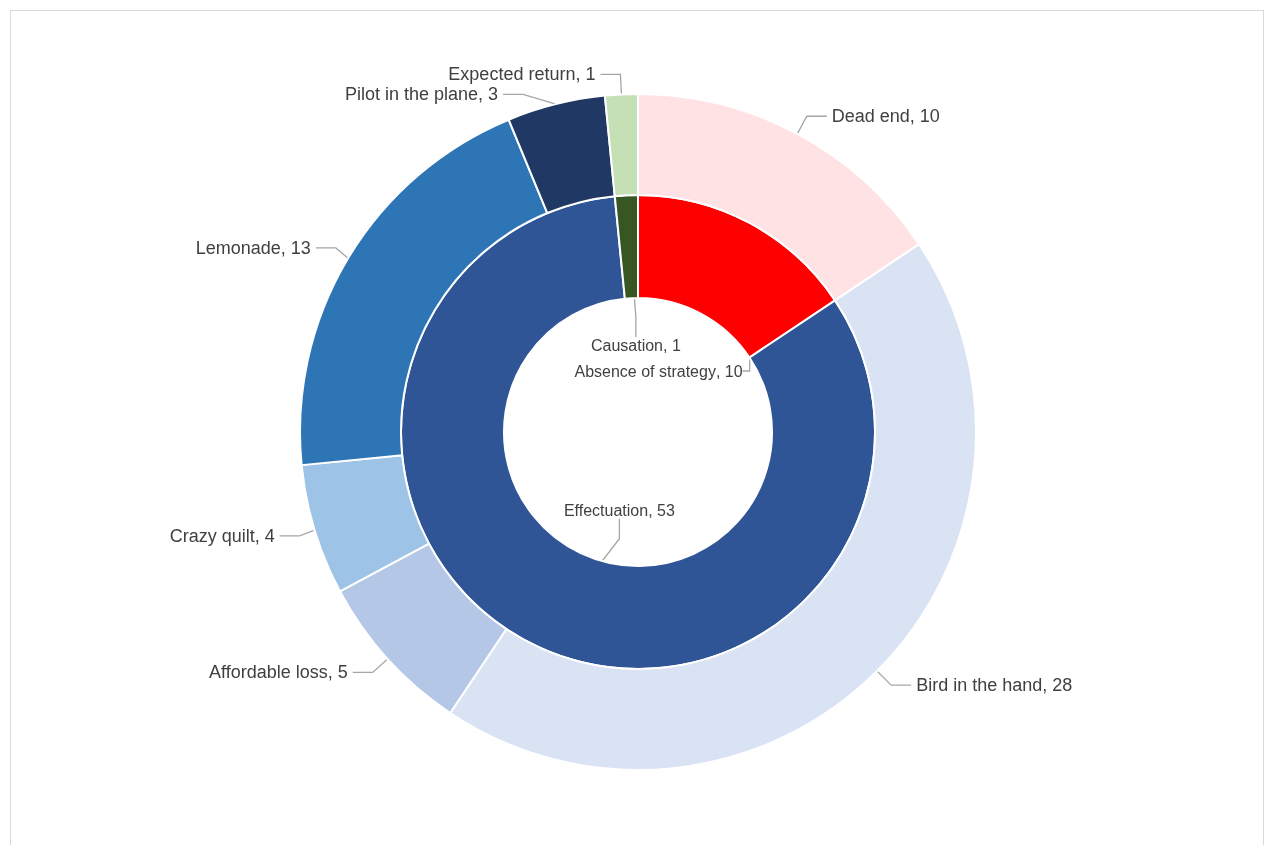 This screenshot has width=1266, height=845. Describe the element at coordinates (606, 511) in the screenshot. I see `slice-label: Effectuation` at that location.